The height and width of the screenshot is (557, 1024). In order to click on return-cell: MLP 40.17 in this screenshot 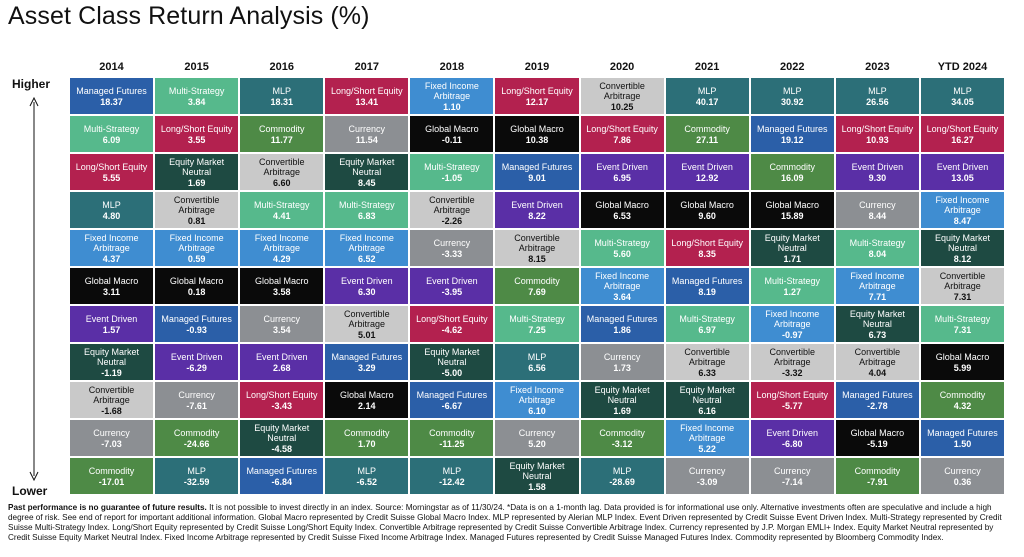, I will do `click(707, 96)`.